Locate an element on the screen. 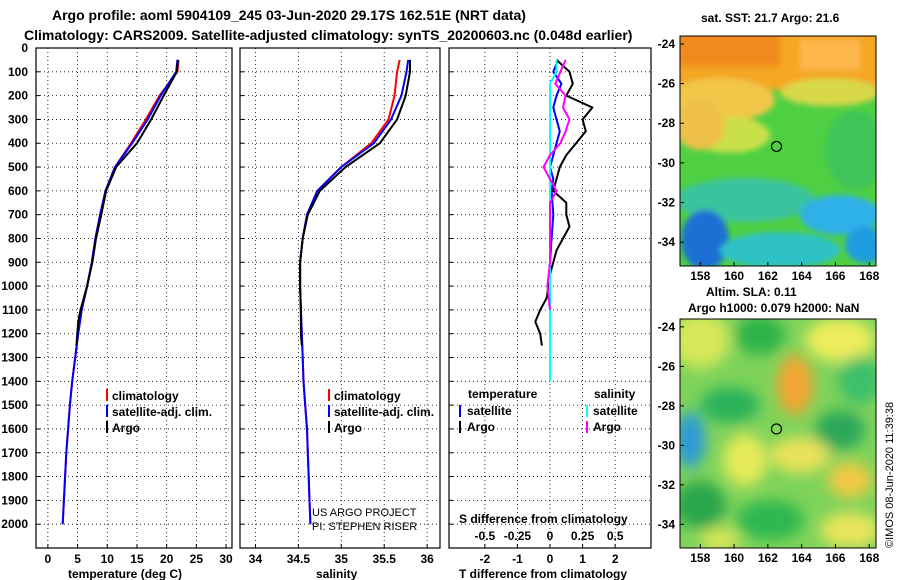  sal-diff-tick-label: 0 is located at coordinates (550, 536).